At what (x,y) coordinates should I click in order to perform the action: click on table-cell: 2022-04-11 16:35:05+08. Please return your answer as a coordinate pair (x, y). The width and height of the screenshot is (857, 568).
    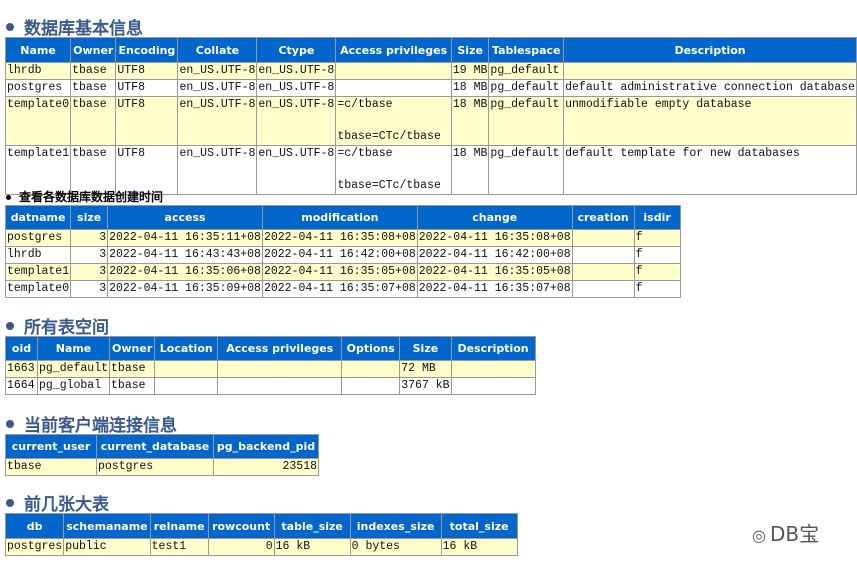
    Looking at the image, I should click on (494, 272).